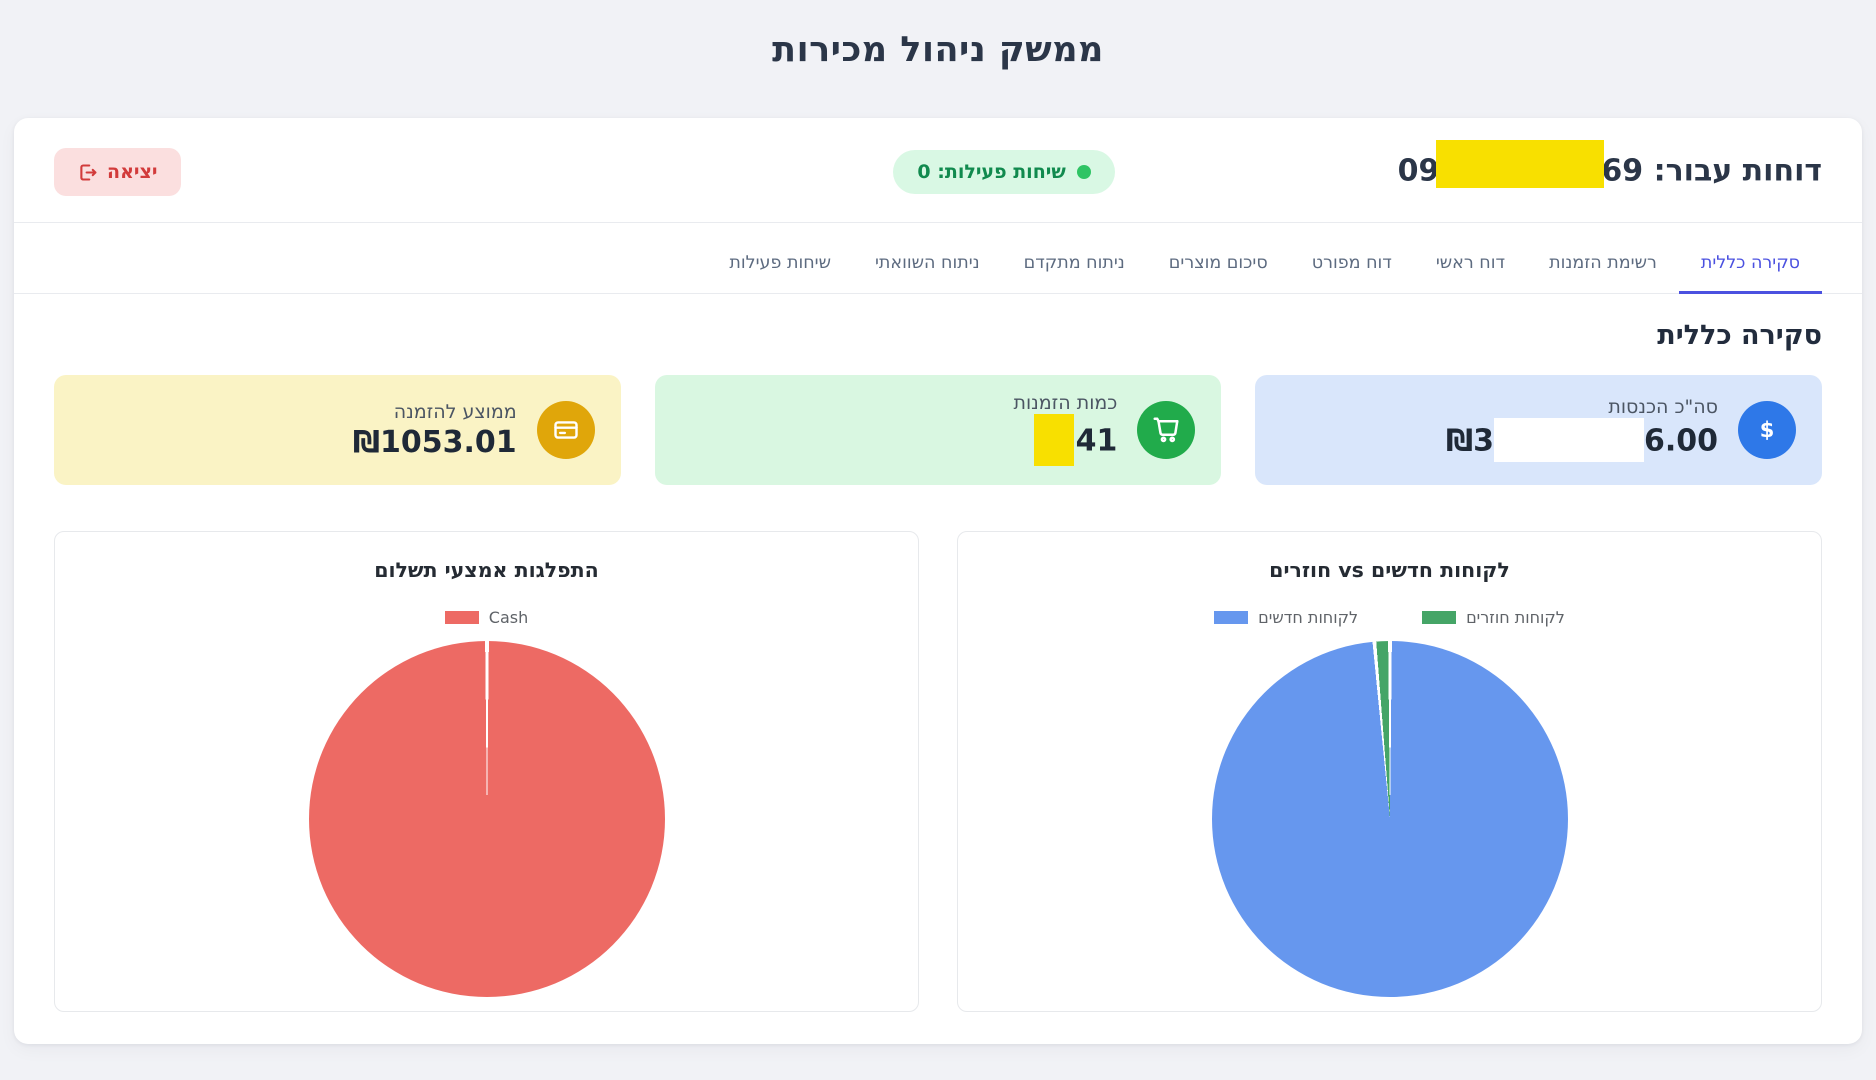 Image resolution: width=1876 pixels, height=1080 pixels. I want to click on chart-title: התפלגות אמצעי תשלום, so click(486, 570).